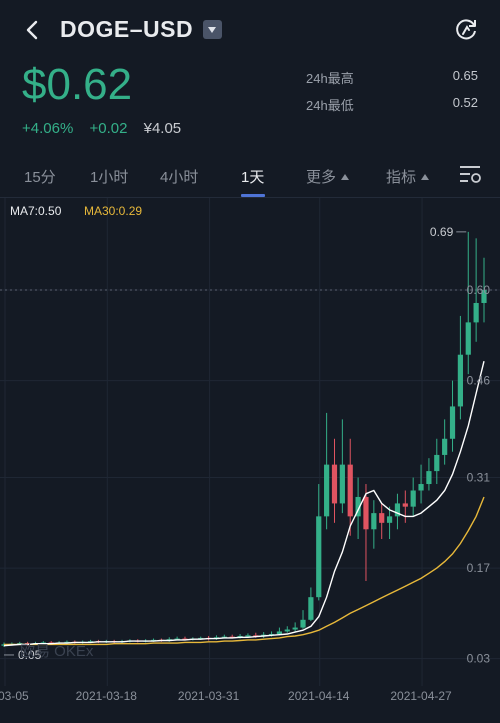 This screenshot has width=500, height=723. I want to click on ma30-label: MA30:0.29, so click(113, 211).